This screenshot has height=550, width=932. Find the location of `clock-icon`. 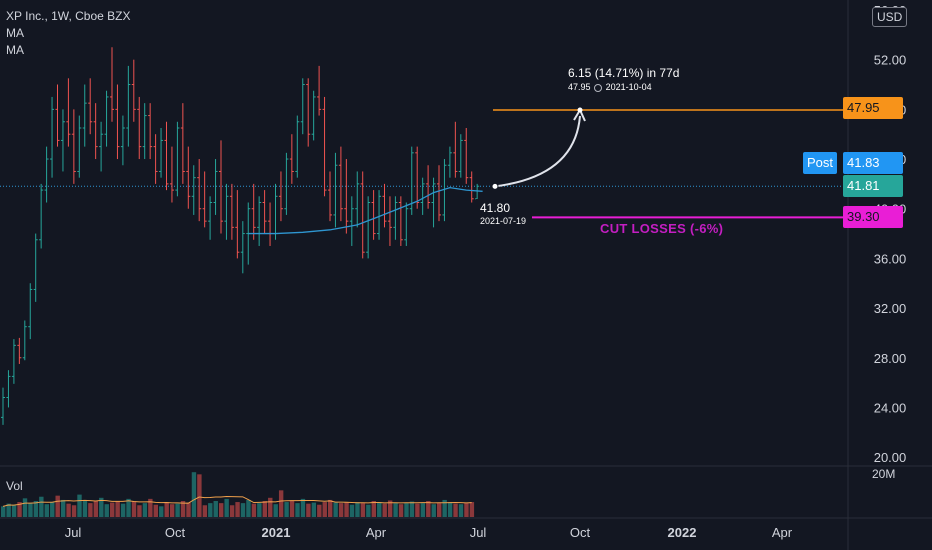

clock-icon is located at coordinates (598, 87).